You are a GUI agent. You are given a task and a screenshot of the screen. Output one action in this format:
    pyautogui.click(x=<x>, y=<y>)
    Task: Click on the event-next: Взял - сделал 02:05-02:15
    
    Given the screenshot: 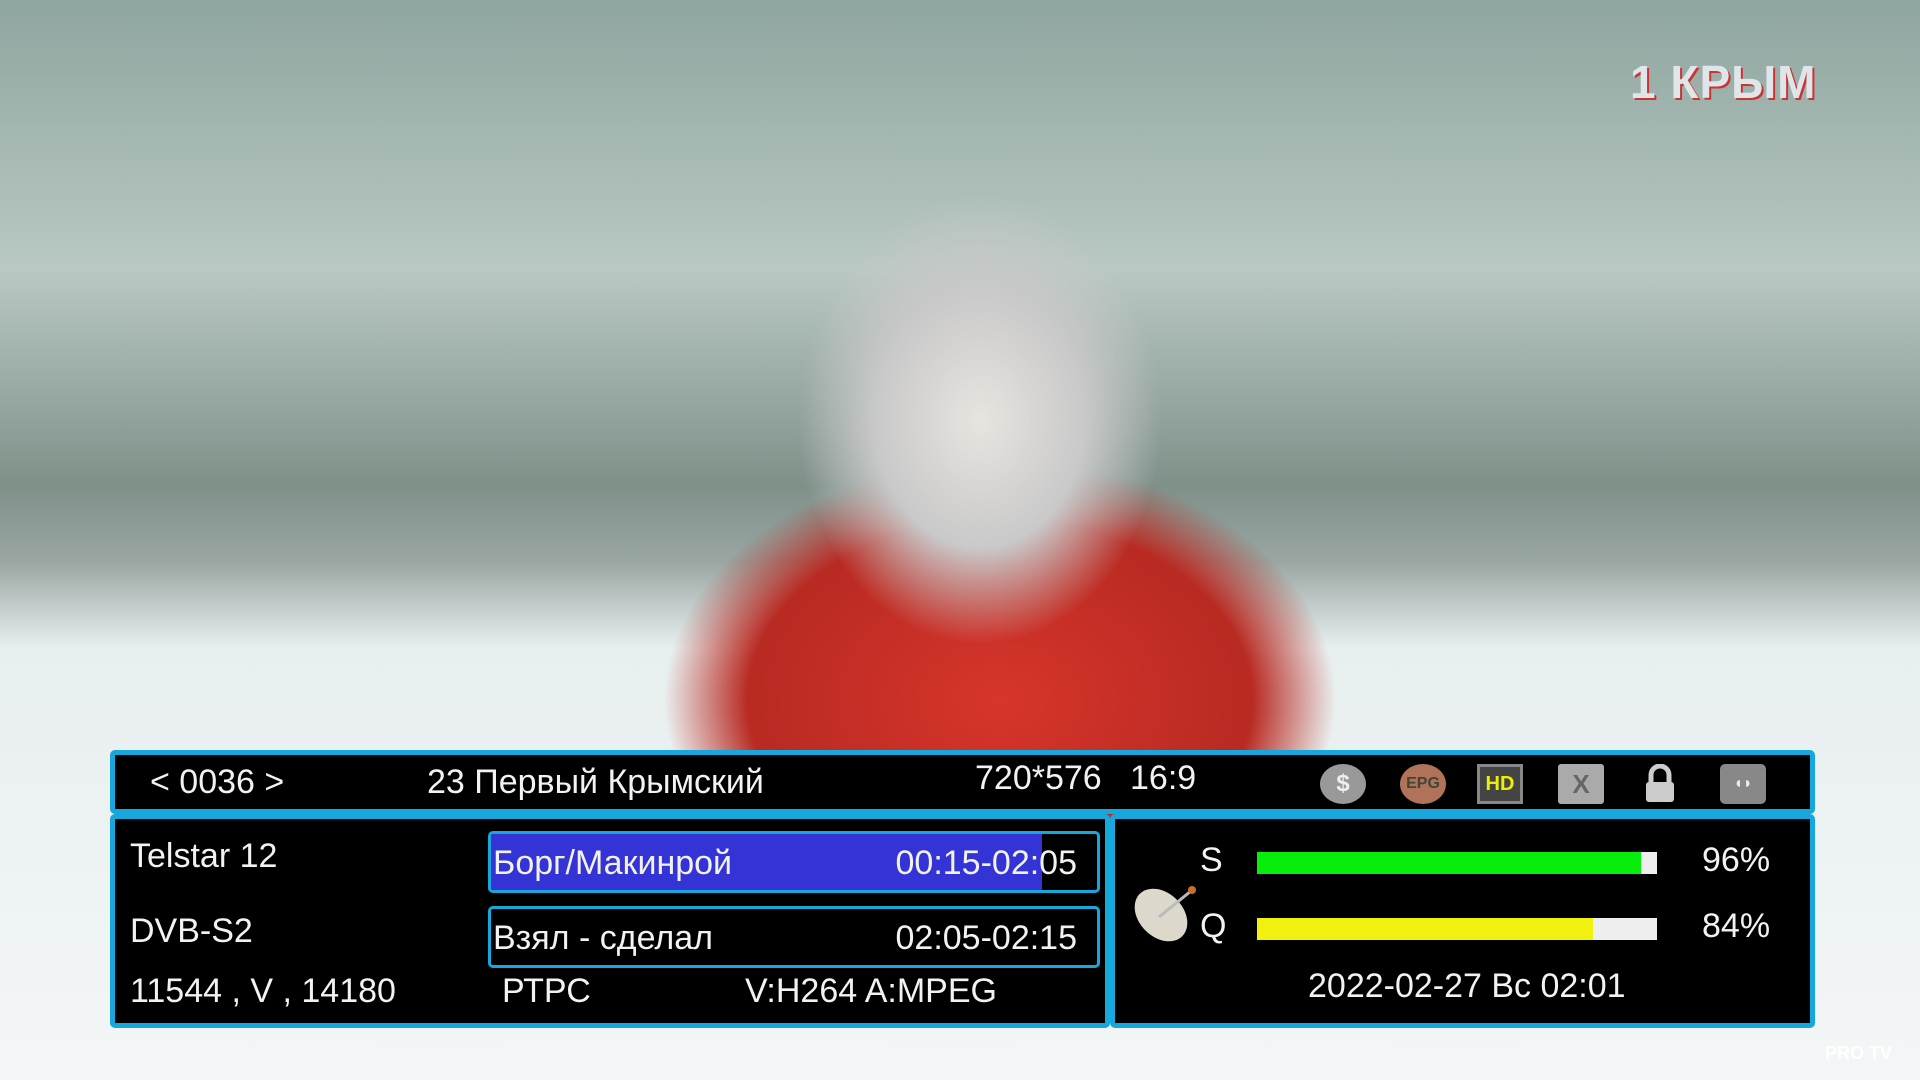 What is the action you would take?
    pyautogui.click(x=794, y=937)
    